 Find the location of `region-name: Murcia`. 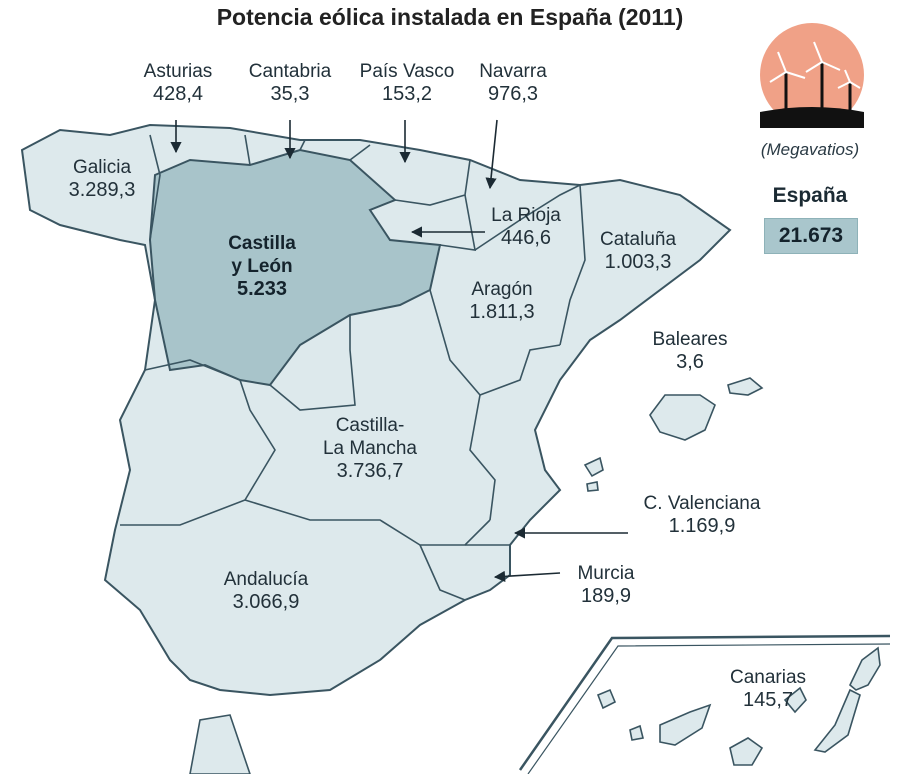

region-name: Murcia is located at coordinates (606, 573).